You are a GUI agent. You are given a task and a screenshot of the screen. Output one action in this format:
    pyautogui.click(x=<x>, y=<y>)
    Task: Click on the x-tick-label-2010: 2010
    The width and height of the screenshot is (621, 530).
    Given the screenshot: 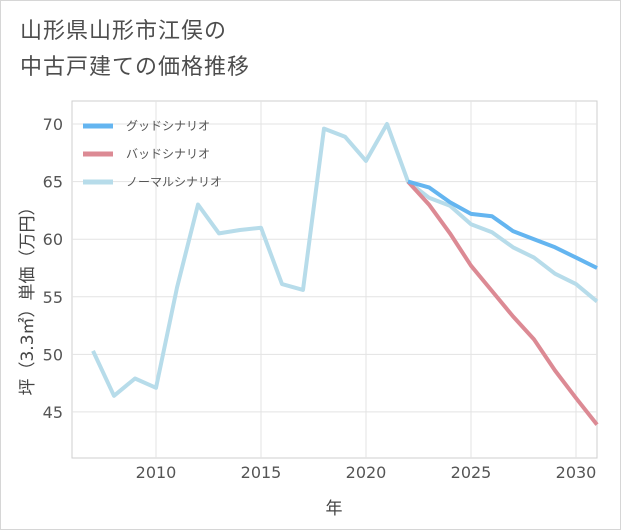 What is the action you would take?
    pyautogui.click(x=156, y=472)
    